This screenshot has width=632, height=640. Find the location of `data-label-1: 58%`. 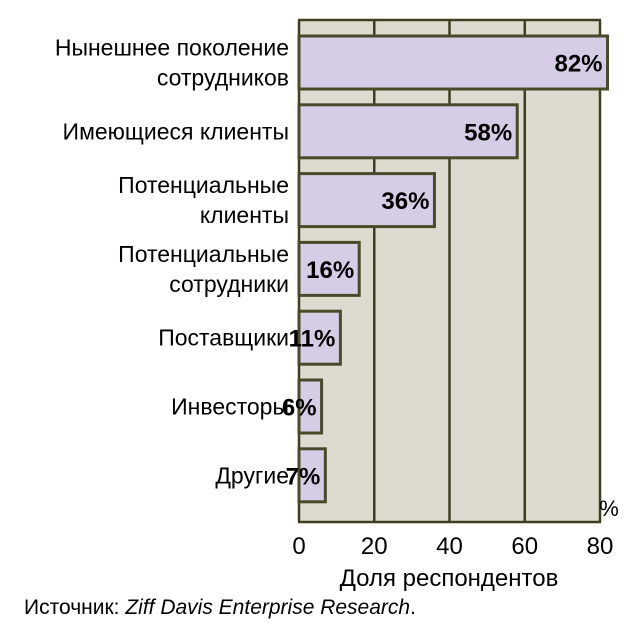

data-label-1: 58% is located at coordinates (488, 132).